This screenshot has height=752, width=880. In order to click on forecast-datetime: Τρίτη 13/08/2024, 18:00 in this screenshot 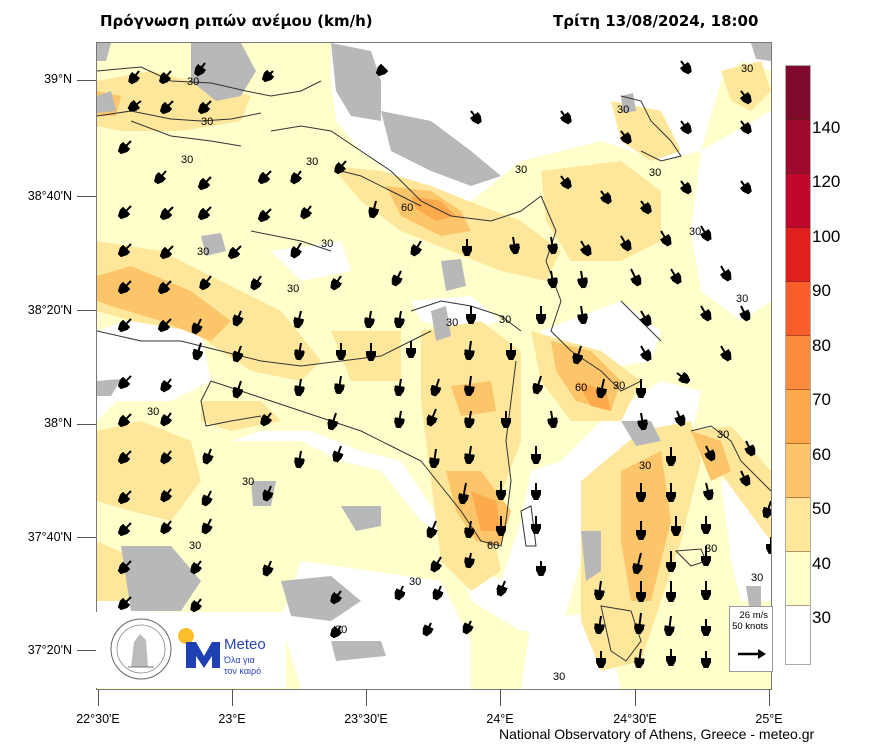, I will do `click(656, 21)`.